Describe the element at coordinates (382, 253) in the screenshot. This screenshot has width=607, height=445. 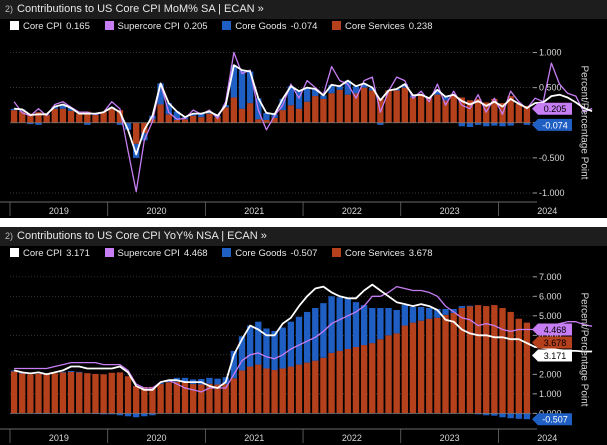
I see `legend-item-core-services: Core Services 3.678` at that location.